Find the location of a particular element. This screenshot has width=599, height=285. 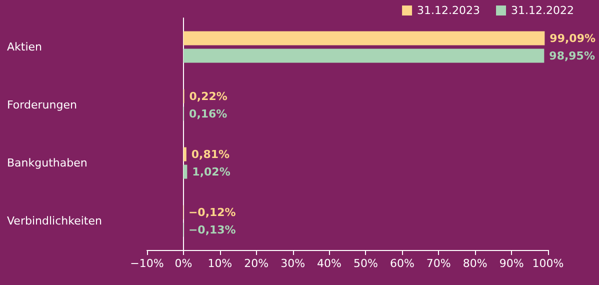

x-tick-label: 40% is located at coordinates (329, 263).